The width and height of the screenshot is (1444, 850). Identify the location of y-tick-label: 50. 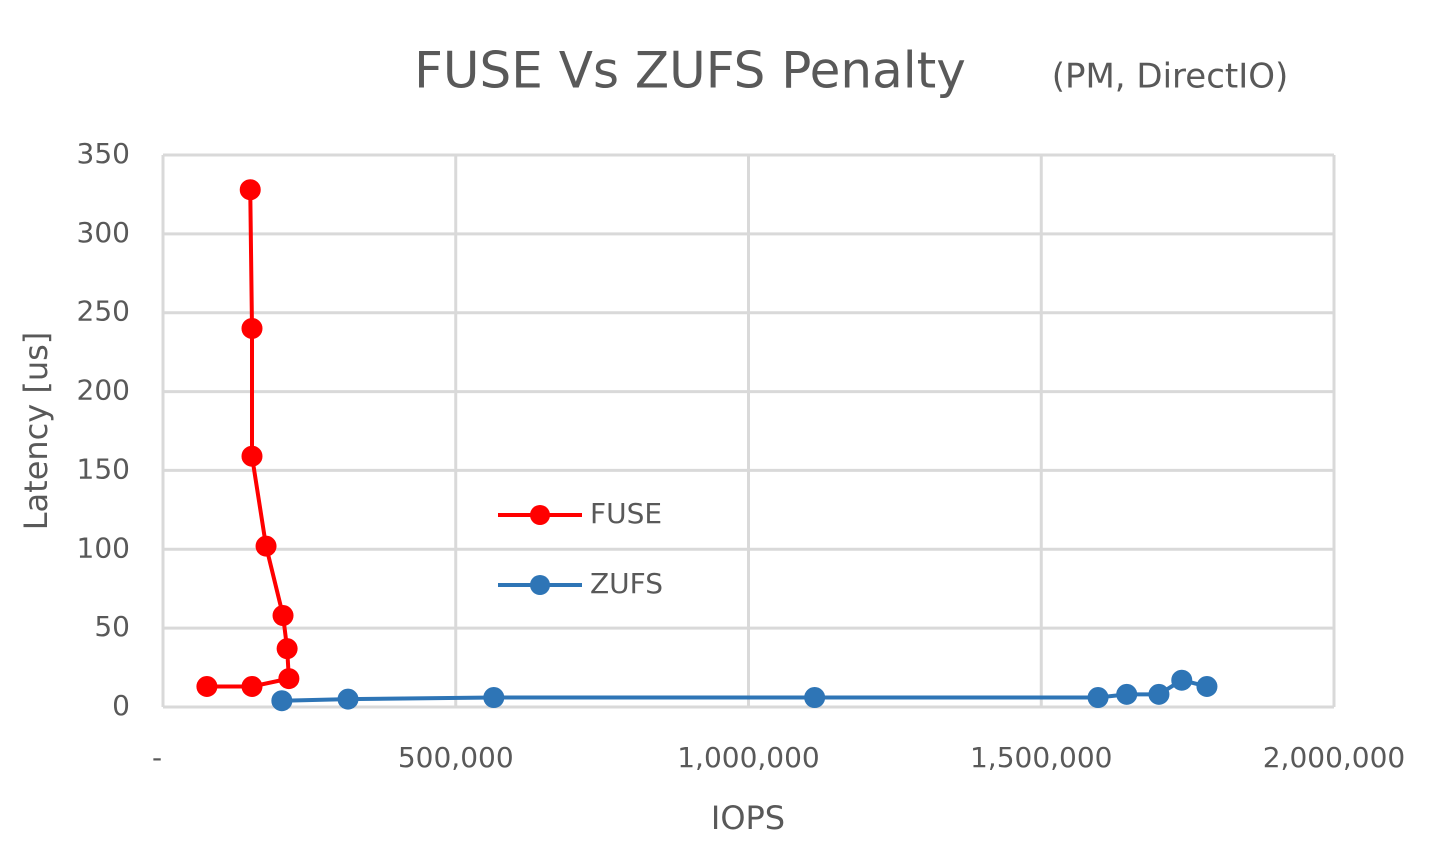
(112, 626).